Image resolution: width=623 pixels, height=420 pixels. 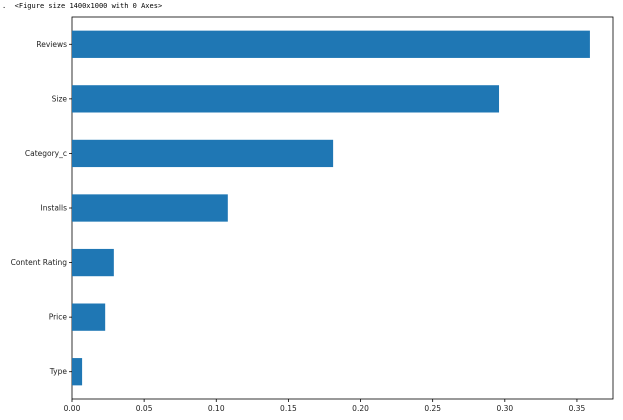 What do you see at coordinates (58, 317) in the screenshot?
I see `y-tick-label-price: Price` at bounding box center [58, 317].